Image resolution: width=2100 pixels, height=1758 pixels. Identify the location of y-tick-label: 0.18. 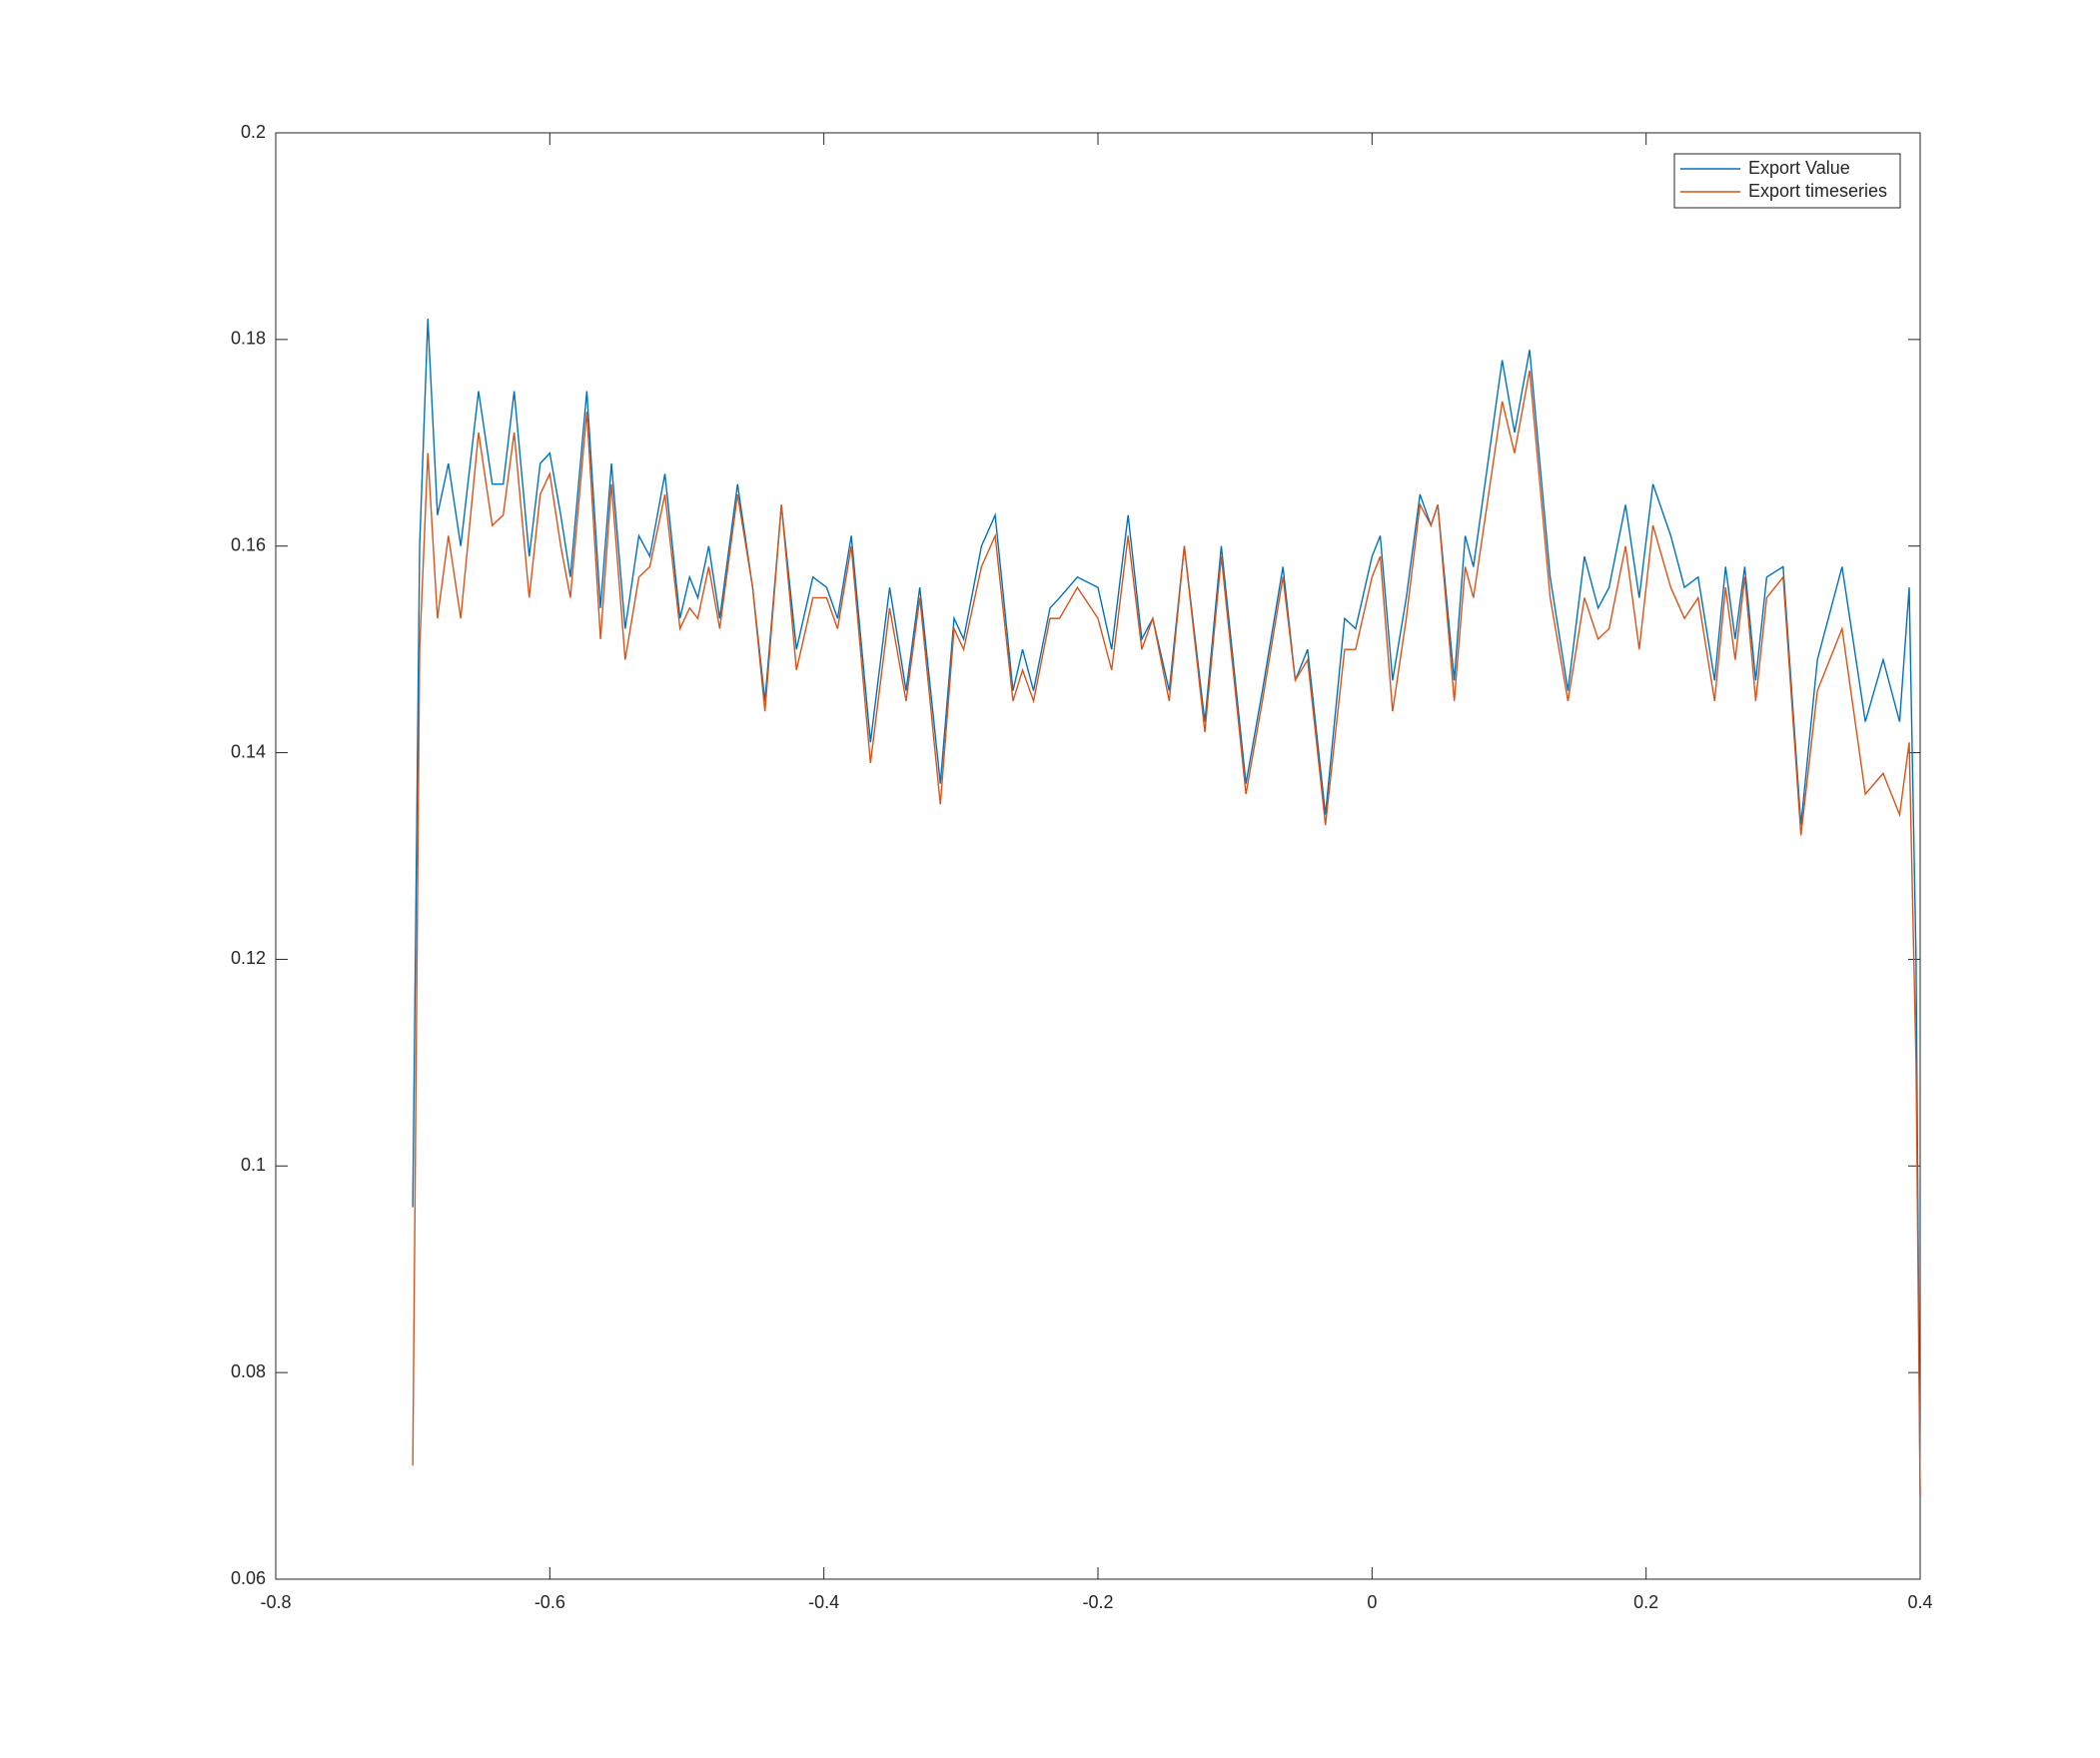
(248, 339).